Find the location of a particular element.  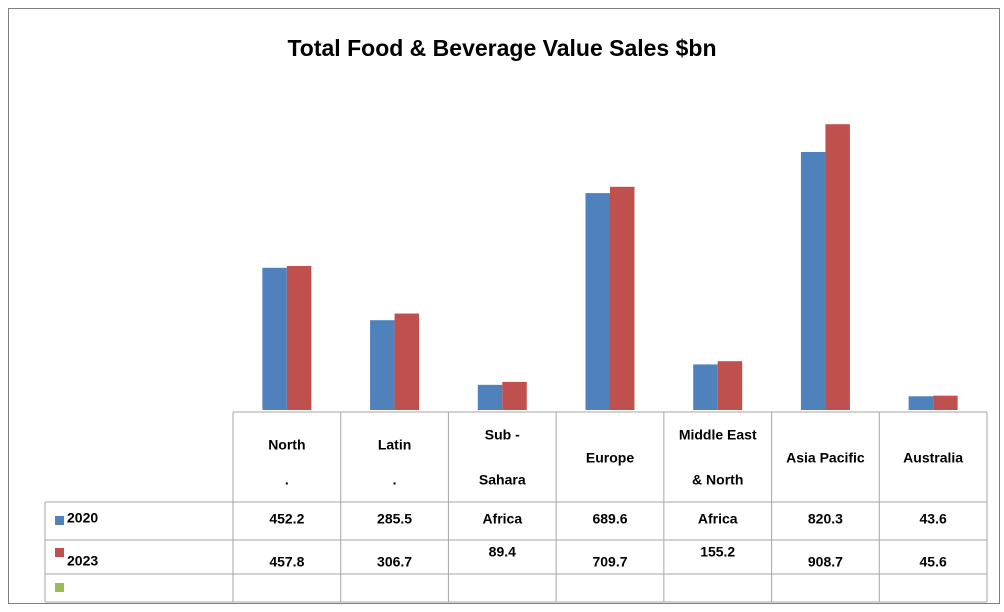

legend-label: 2023 is located at coordinates (82, 561).